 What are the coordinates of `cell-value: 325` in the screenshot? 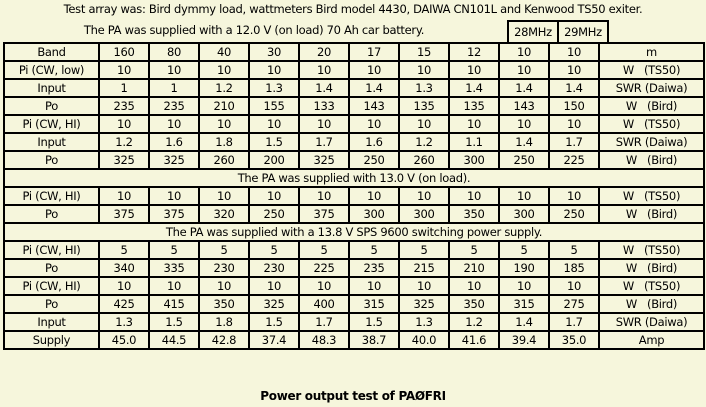 It's located at (324, 160).